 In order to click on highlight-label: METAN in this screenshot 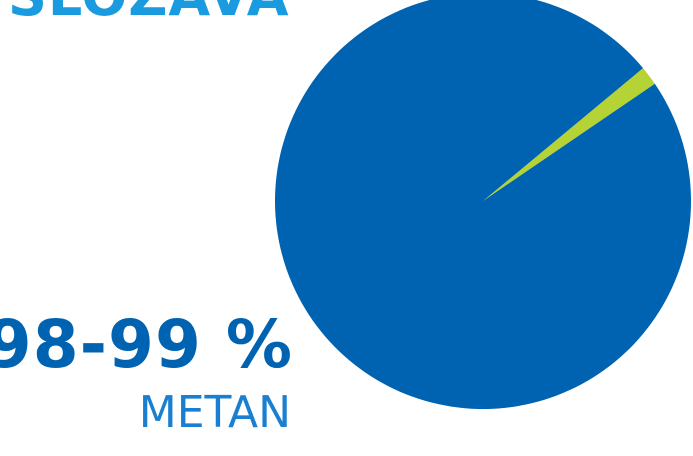, I will do `click(214, 412)`.